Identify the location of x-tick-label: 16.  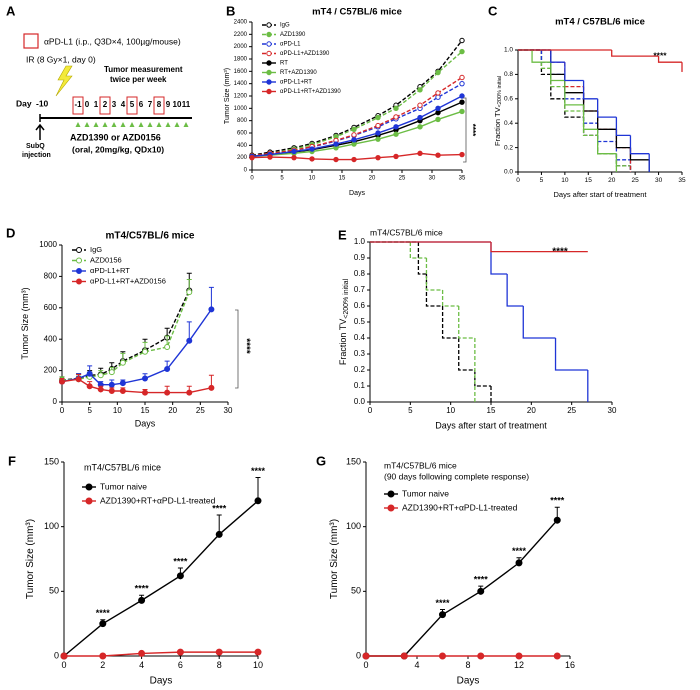
(570, 665).